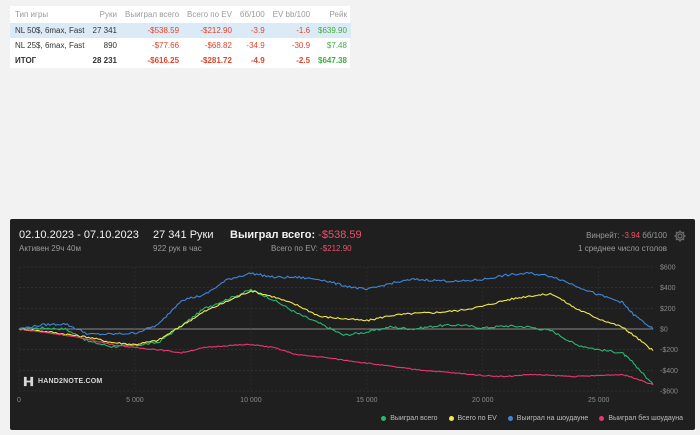 The image size is (700, 435). Describe the element at coordinates (622, 248) in the screenshot. I see `avg-tables: 1 среднее число столов` at that location.